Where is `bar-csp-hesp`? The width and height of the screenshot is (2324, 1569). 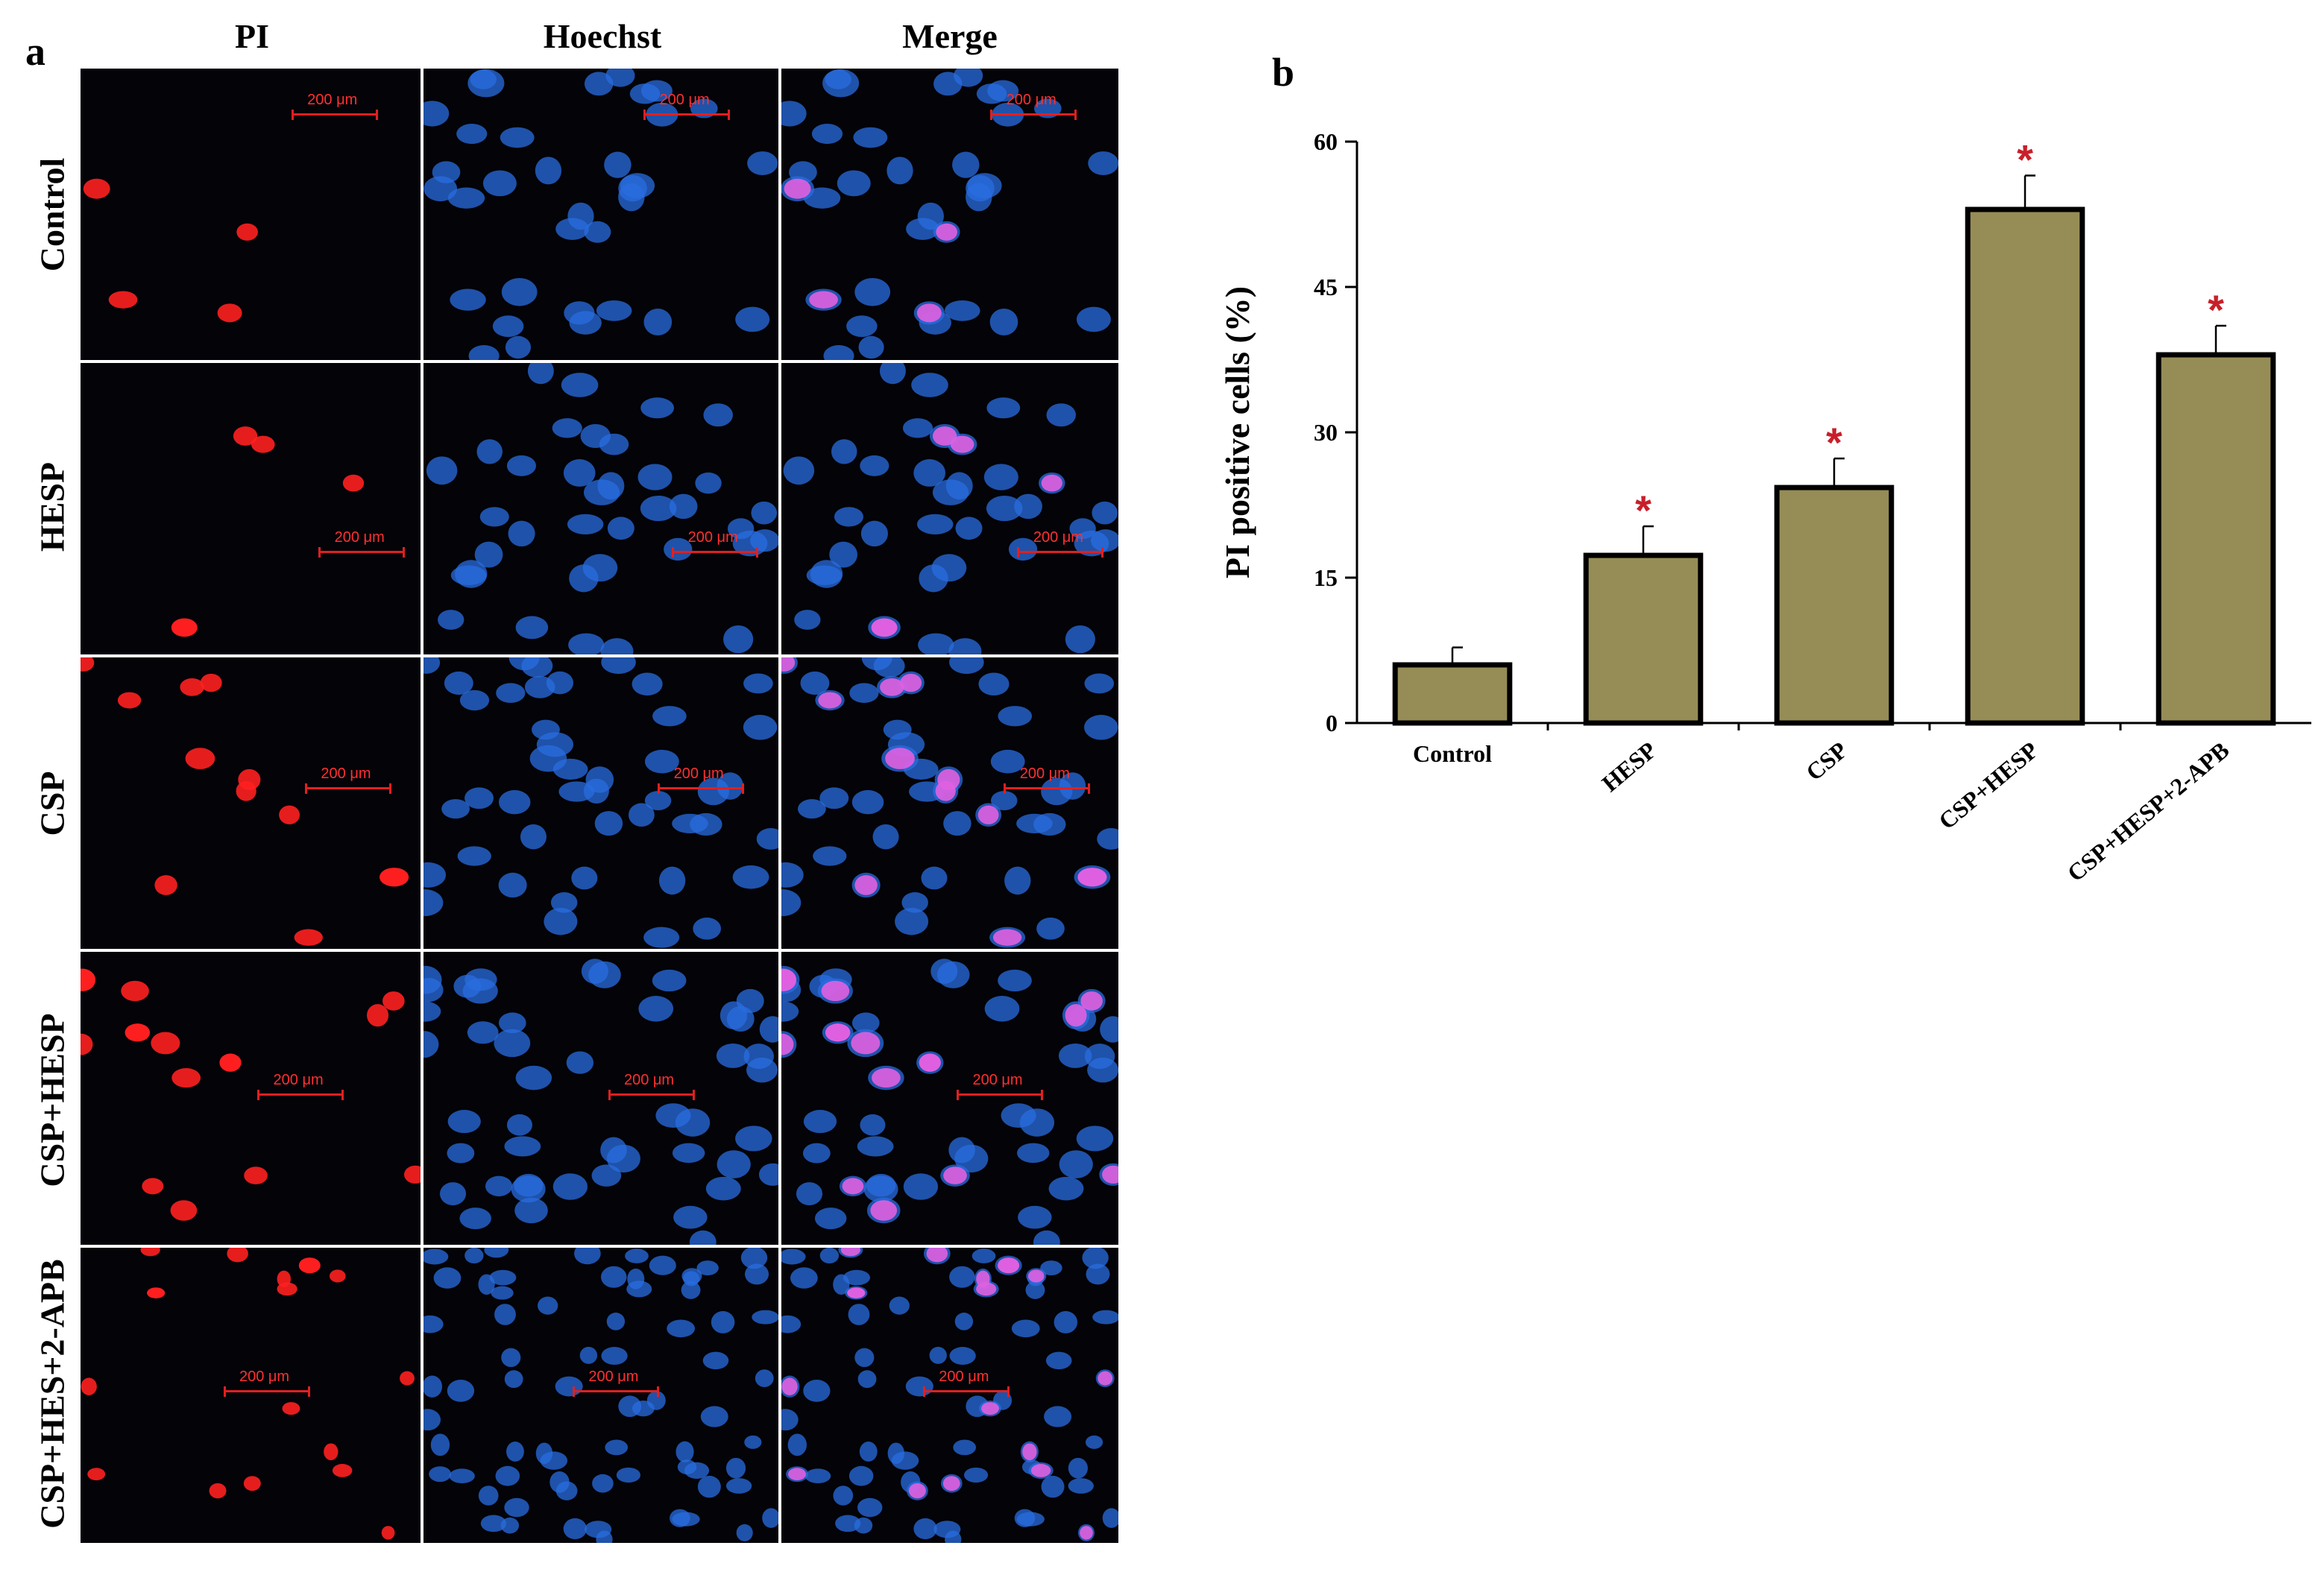
bar-csp-hesp is located at coordinates (2025, 466).